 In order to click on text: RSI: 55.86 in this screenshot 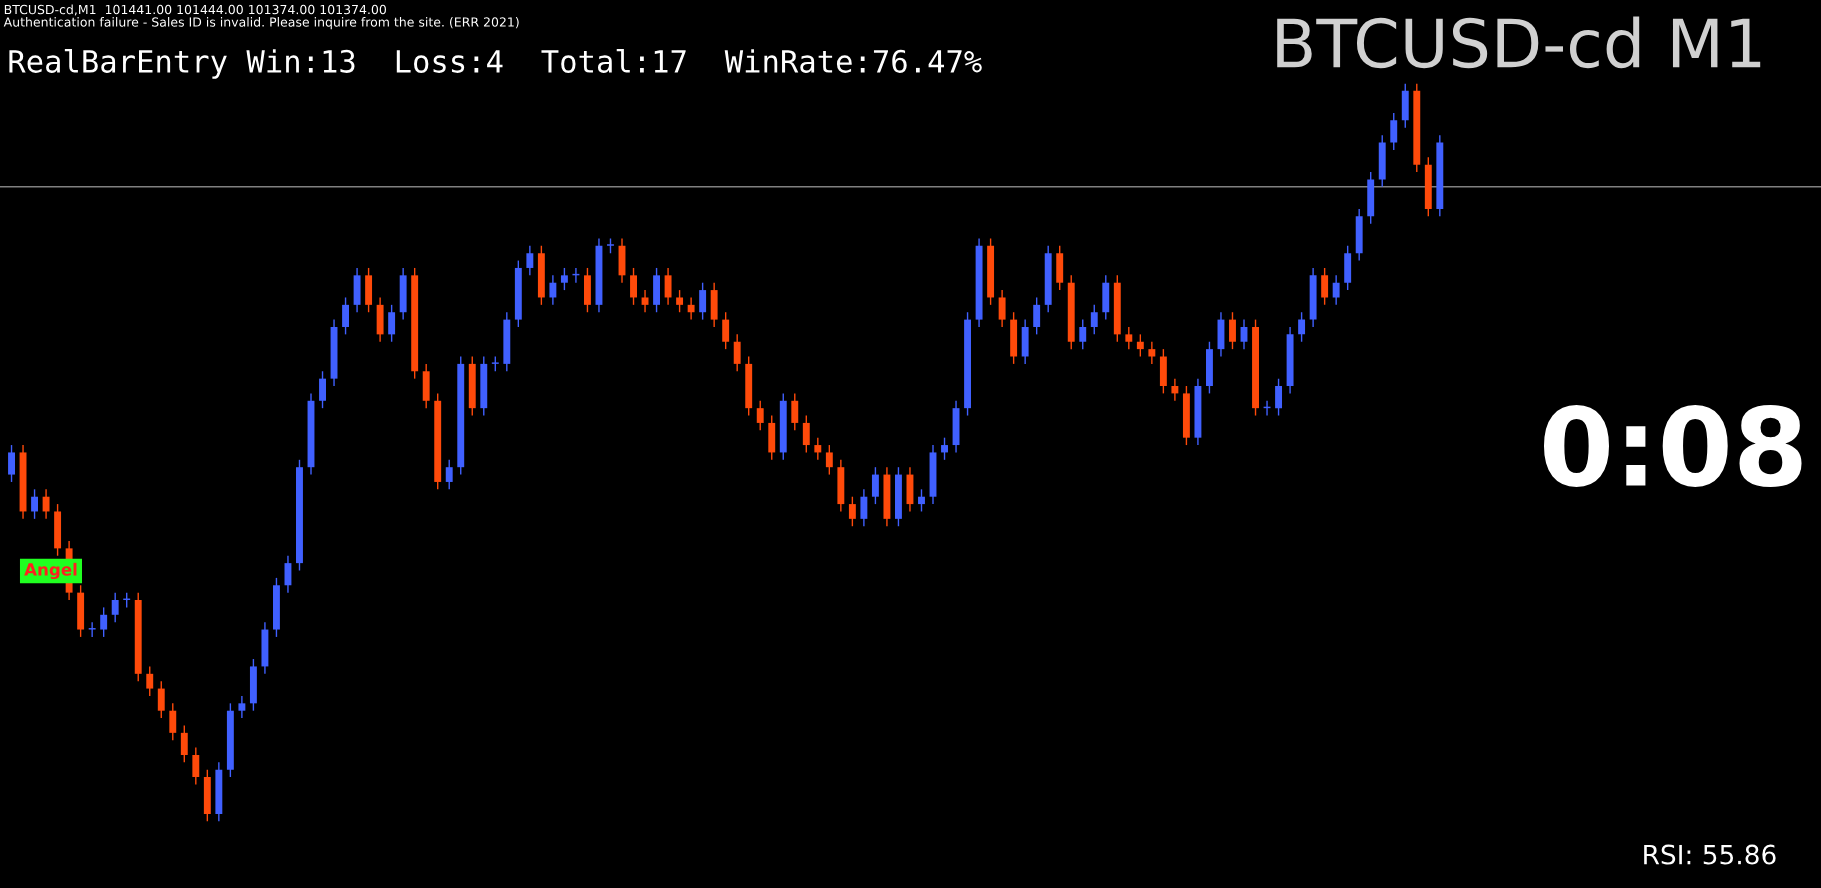, I will do `click(1710, 854)`.